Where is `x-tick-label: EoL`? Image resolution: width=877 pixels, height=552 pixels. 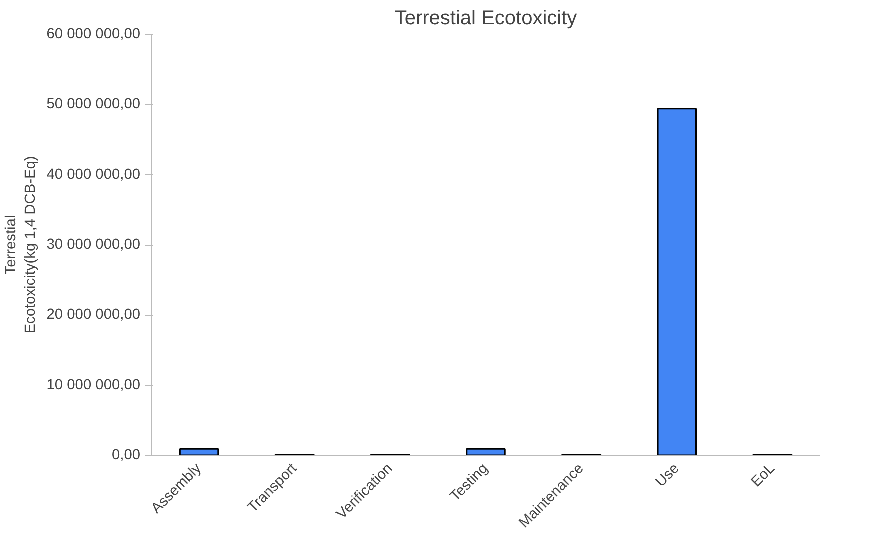 x-tick-label: EoL is located at coordinates (763, 475).